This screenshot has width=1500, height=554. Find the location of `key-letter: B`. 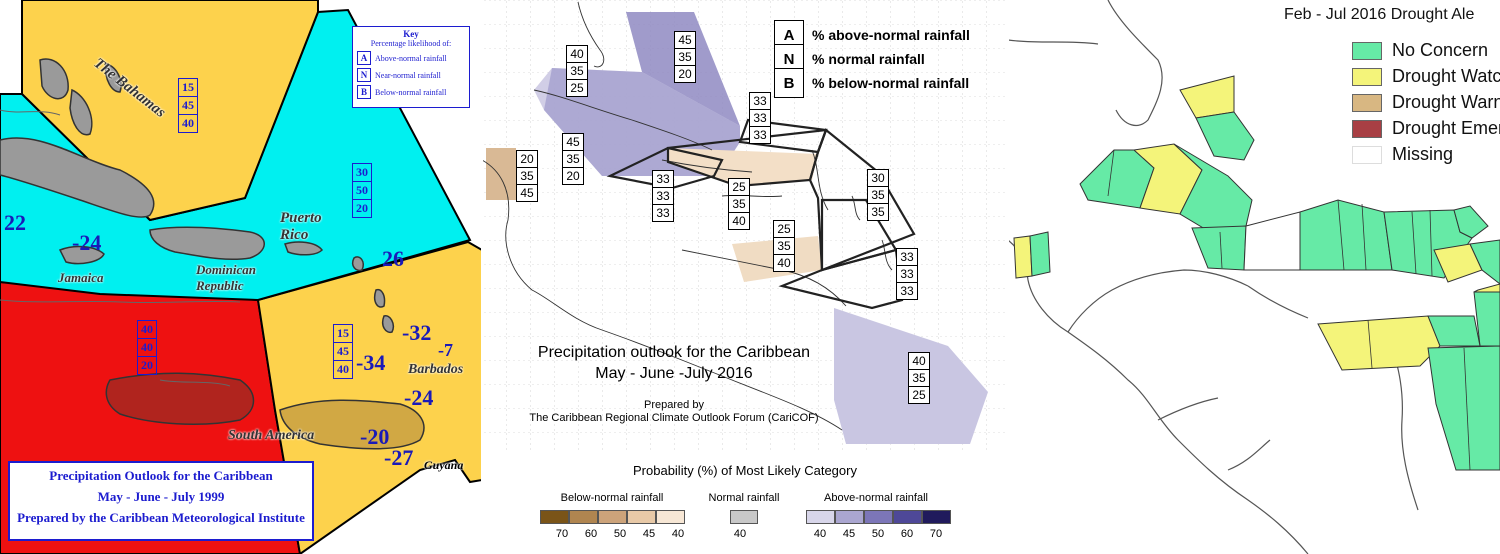

key-letter: B is located at coordinates (364, 92).